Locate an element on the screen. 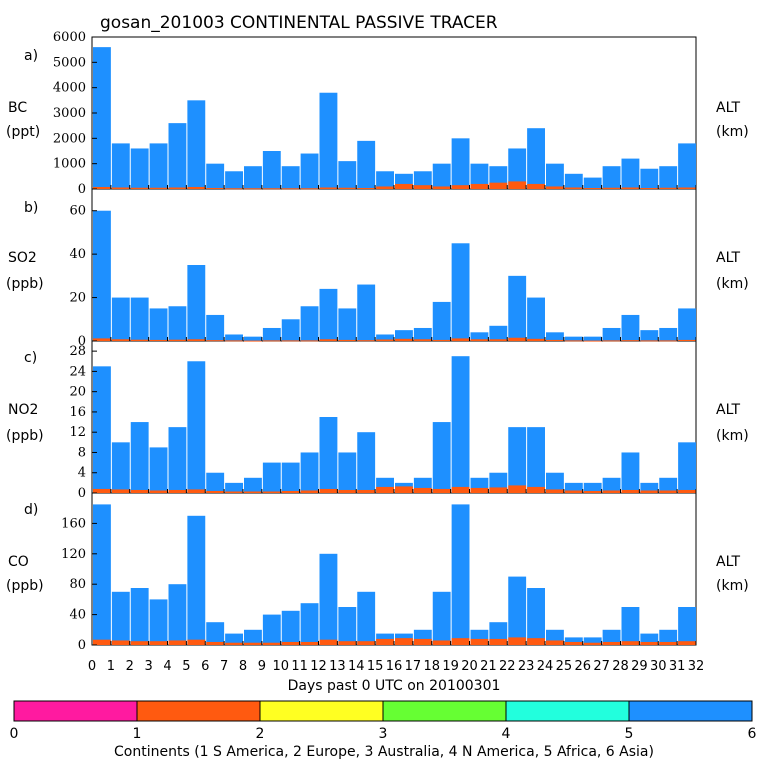 The height and width of the screenshot is (768, 768). no2-ytick-label-2: 8 is located at coordinates (82, 452).